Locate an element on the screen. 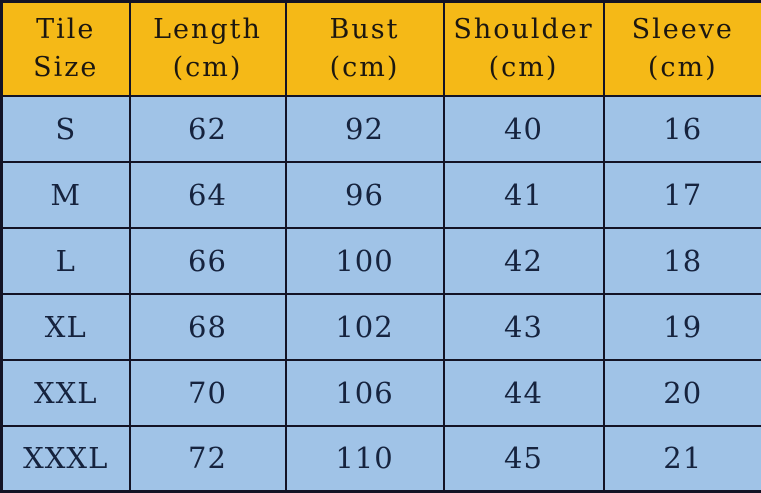 Image resolution: width=761 pixels, height=493 pixels. column-header-size-line1: Tile is located at coordinates (66, 29).